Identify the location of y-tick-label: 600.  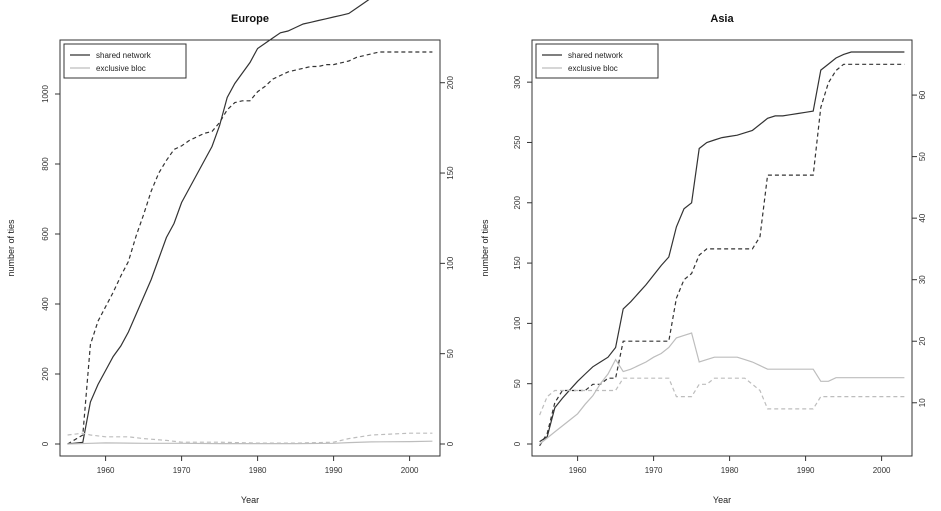
(45, 234).